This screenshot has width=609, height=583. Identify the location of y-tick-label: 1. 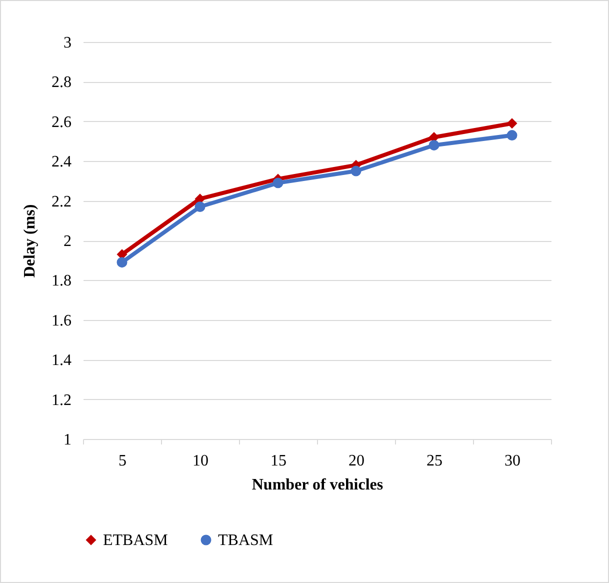
(68, 440).